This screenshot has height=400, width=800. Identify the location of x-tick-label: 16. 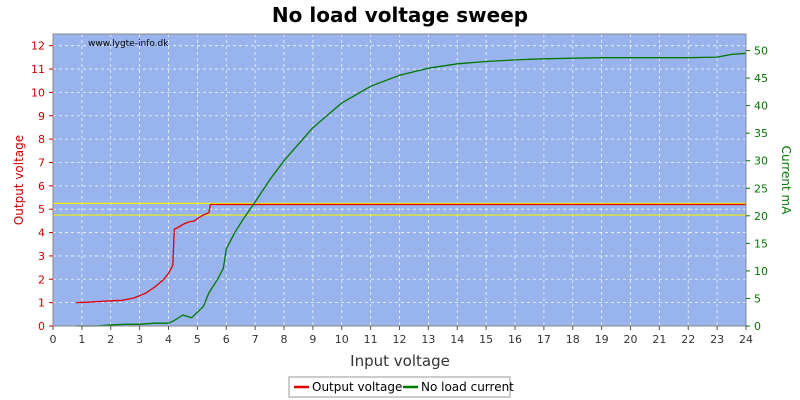
(515, 339).